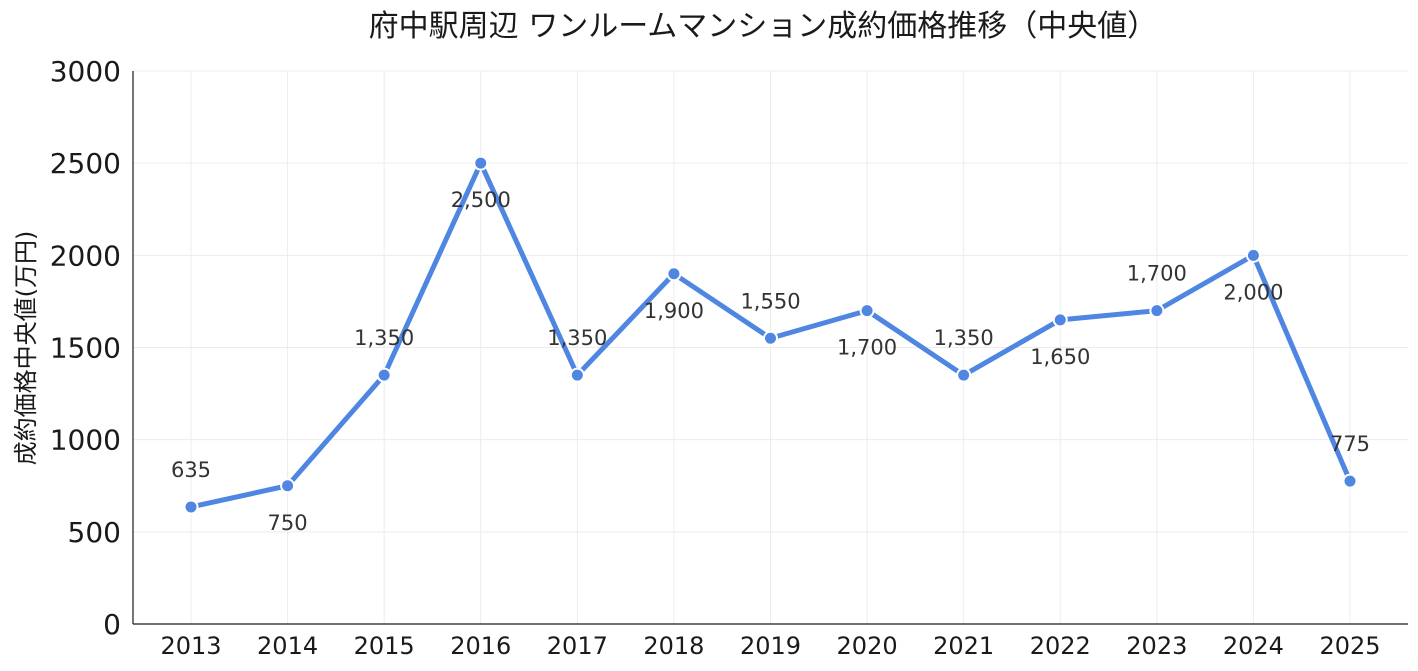 The width and height of the screenshot is (1418, 671). I want to click on x-tick-label: 2017, so click(577, 646).